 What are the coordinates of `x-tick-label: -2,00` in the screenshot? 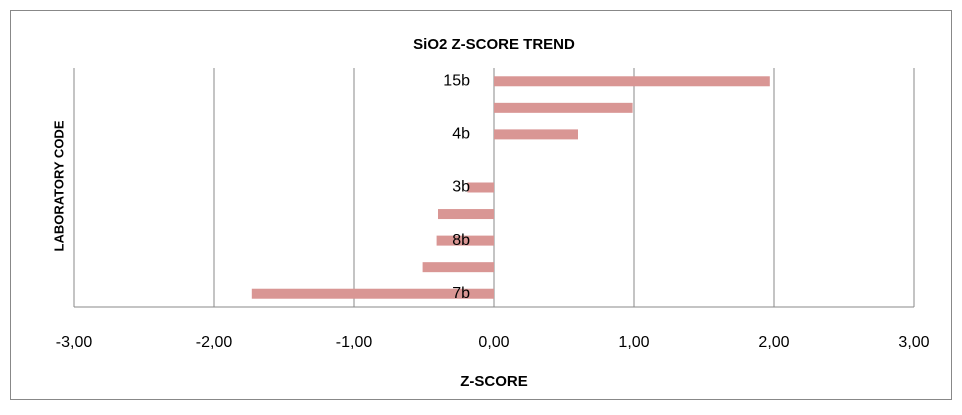 It's located at (214, 342).